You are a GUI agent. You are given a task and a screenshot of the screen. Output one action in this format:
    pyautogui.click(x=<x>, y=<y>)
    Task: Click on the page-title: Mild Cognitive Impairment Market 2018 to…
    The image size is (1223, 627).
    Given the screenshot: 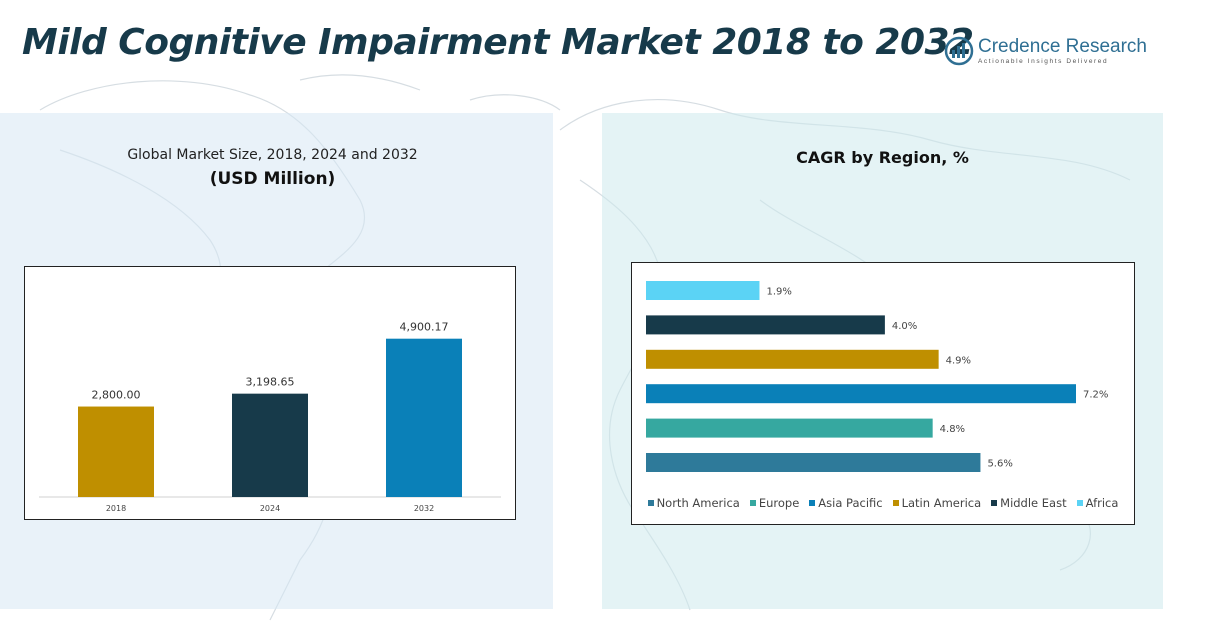 What is the action you would take?
    pyautogui.click(x=498, y=42)
    